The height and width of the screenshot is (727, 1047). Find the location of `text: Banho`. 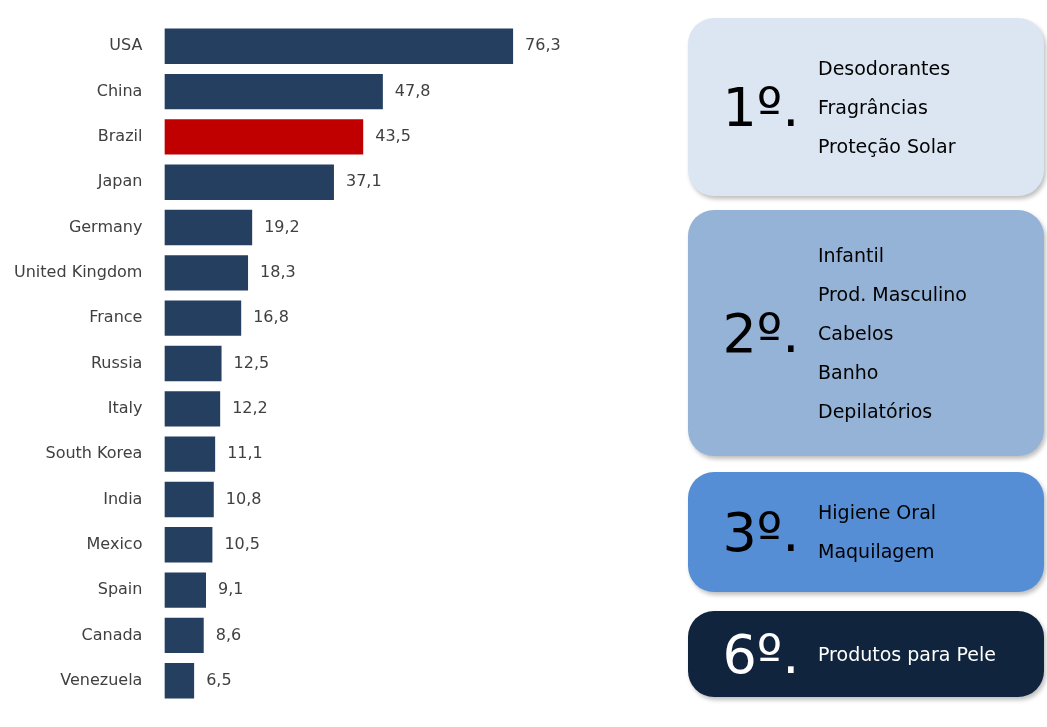

text: Banho is located at coordinates (849, 372).